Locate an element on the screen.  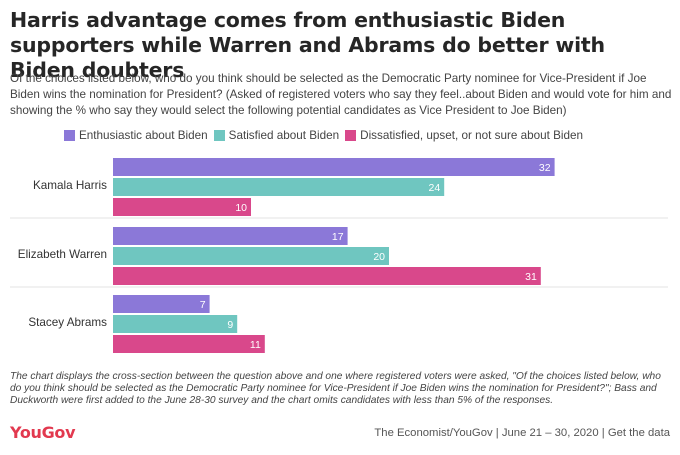
data-label: 32 is located at coordinates (545, 168).